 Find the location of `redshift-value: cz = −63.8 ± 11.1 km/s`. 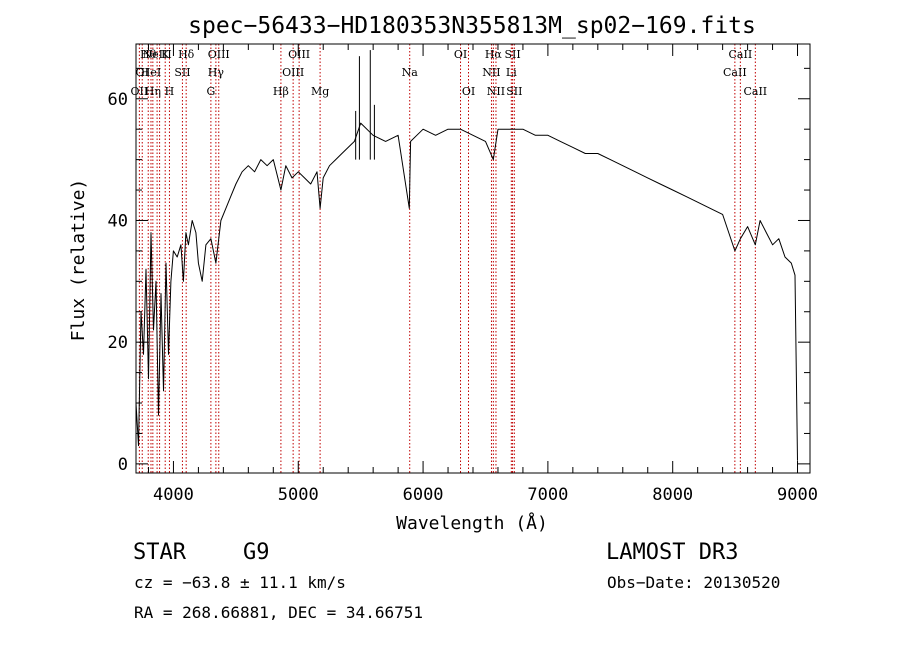

redshift-value: cz = −63.8 ± 11.1 km/s is located at coordinates (240, 582).